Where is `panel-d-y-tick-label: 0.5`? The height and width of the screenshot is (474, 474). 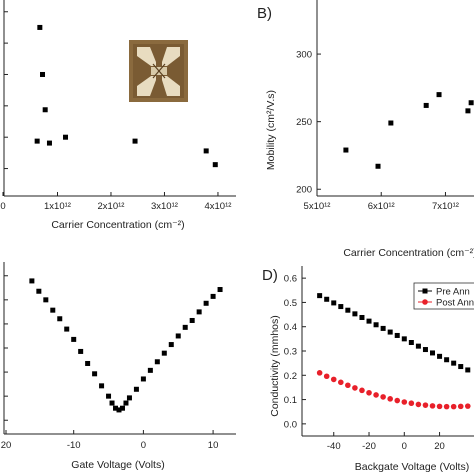 panel-d-y-tick-label: 0.5 is located at coordinates (290, 303).